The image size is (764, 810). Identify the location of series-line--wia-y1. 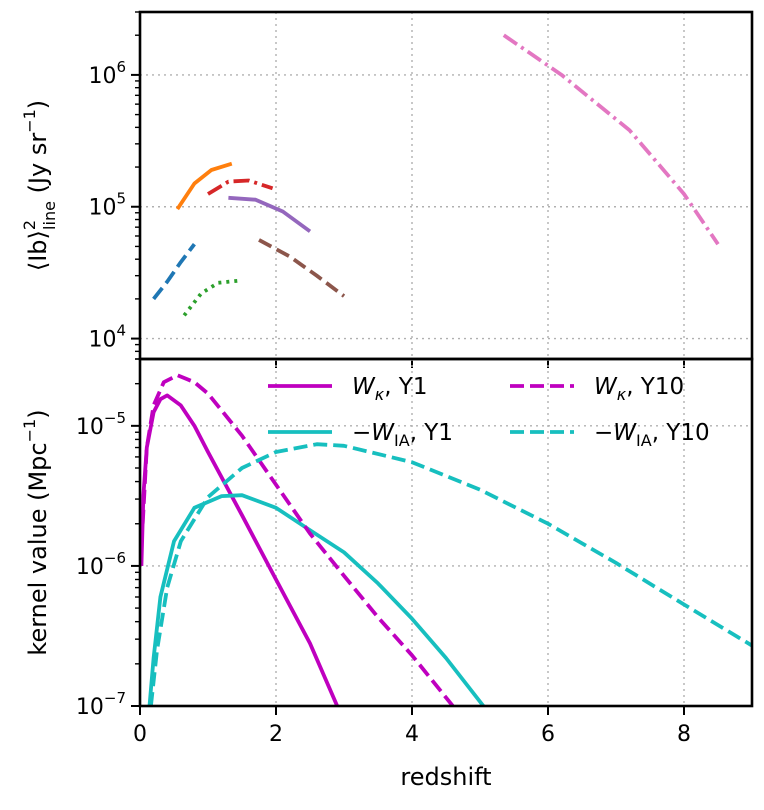
(316, 599).